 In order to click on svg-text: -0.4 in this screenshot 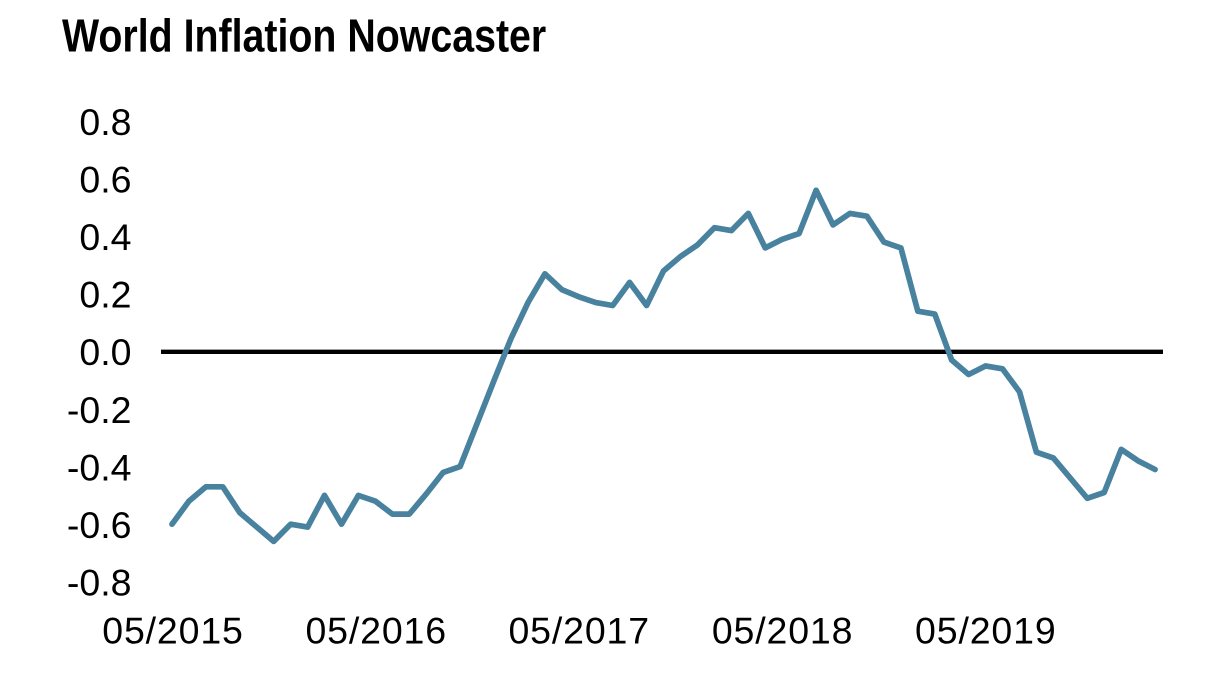, I will do `click(99, 467)`.